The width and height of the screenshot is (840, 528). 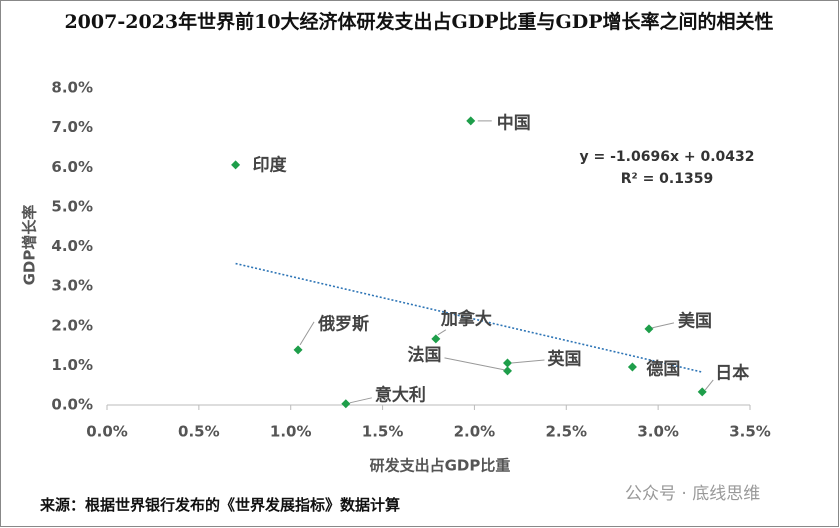 What do you see at coordinates (72, 286) in the screenshot?
I see `y-tick-label: 3.0%` at bounding box center [72, 286].